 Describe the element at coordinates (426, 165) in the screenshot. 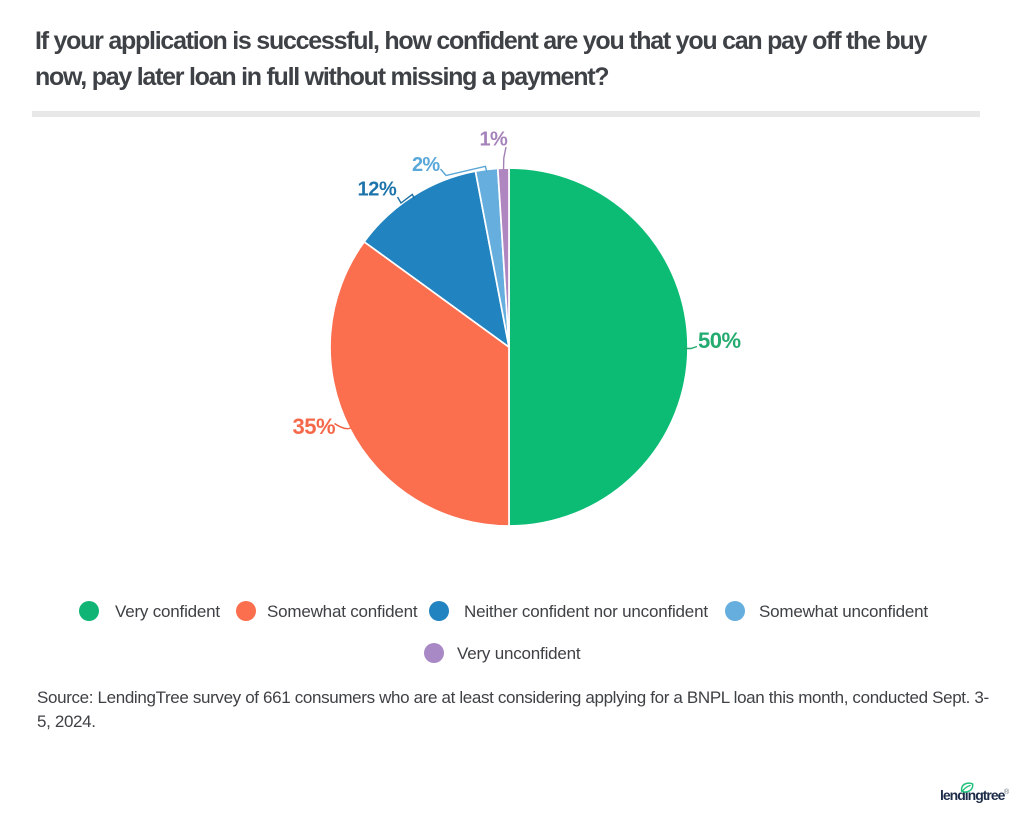

I see `svg-text: 2%` at that location.